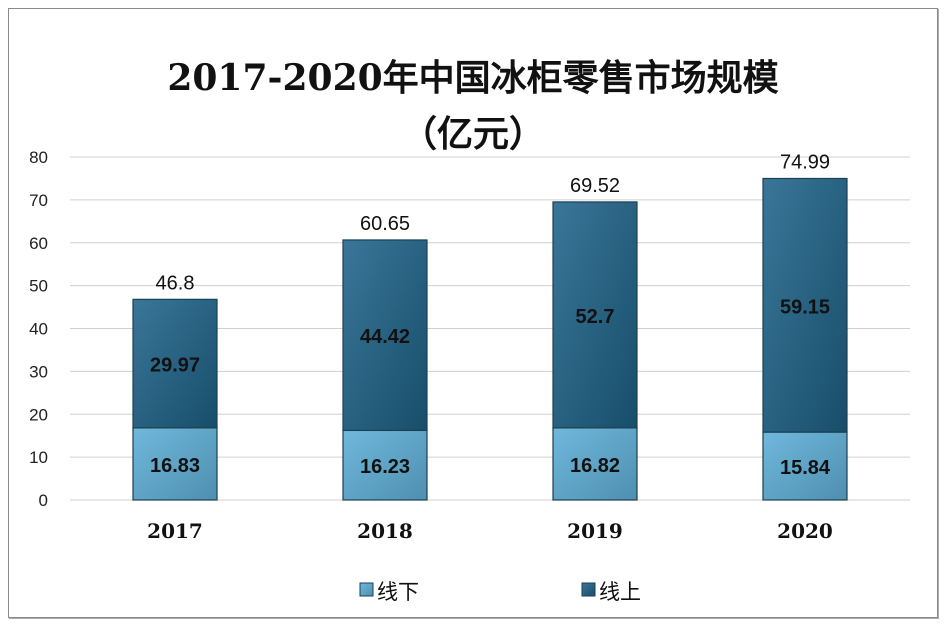  Describe the element at coordinates (38, 414) in the screenshot. I see `y-tick-label: 20` at that location.